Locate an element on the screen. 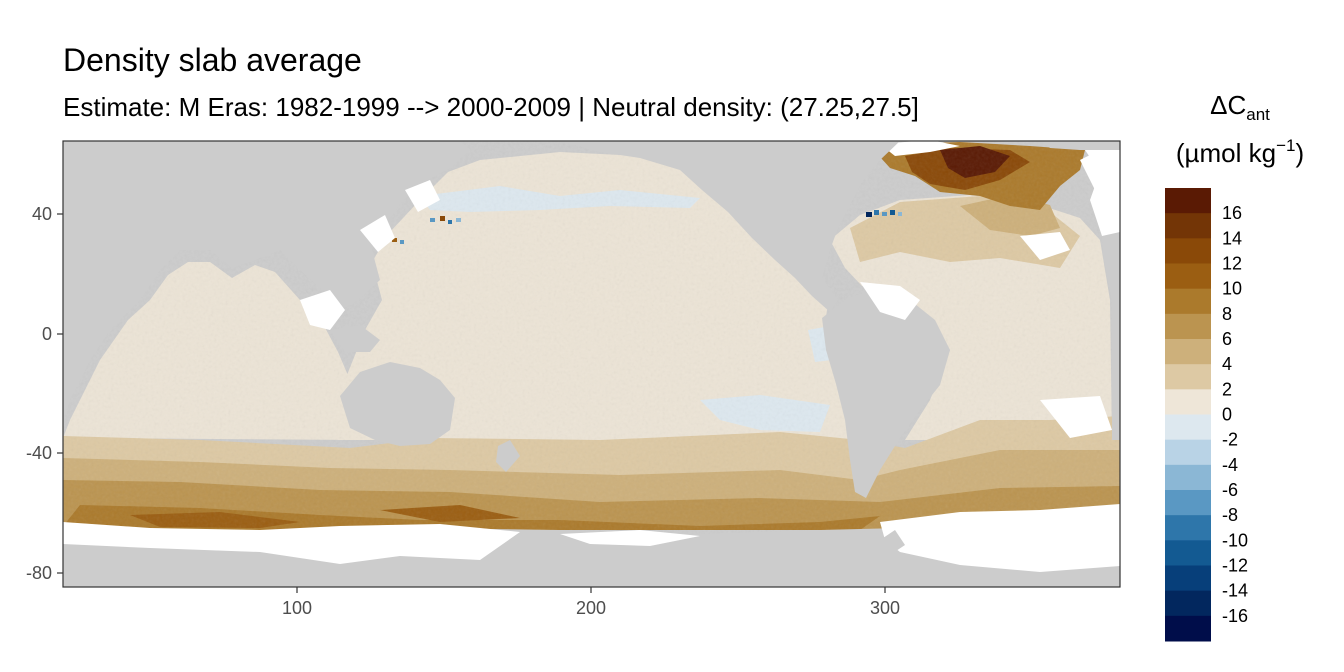  x-tick-label: 300 is located at coordinates (885, 608).